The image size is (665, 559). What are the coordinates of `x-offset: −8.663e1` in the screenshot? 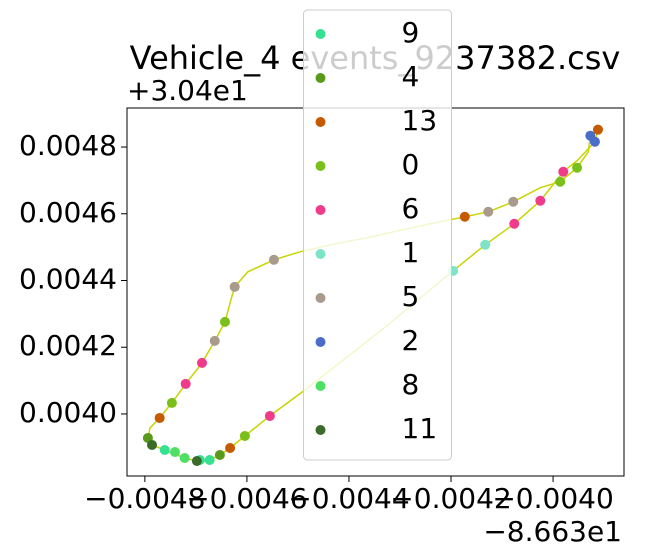 It's located at (552, 531).